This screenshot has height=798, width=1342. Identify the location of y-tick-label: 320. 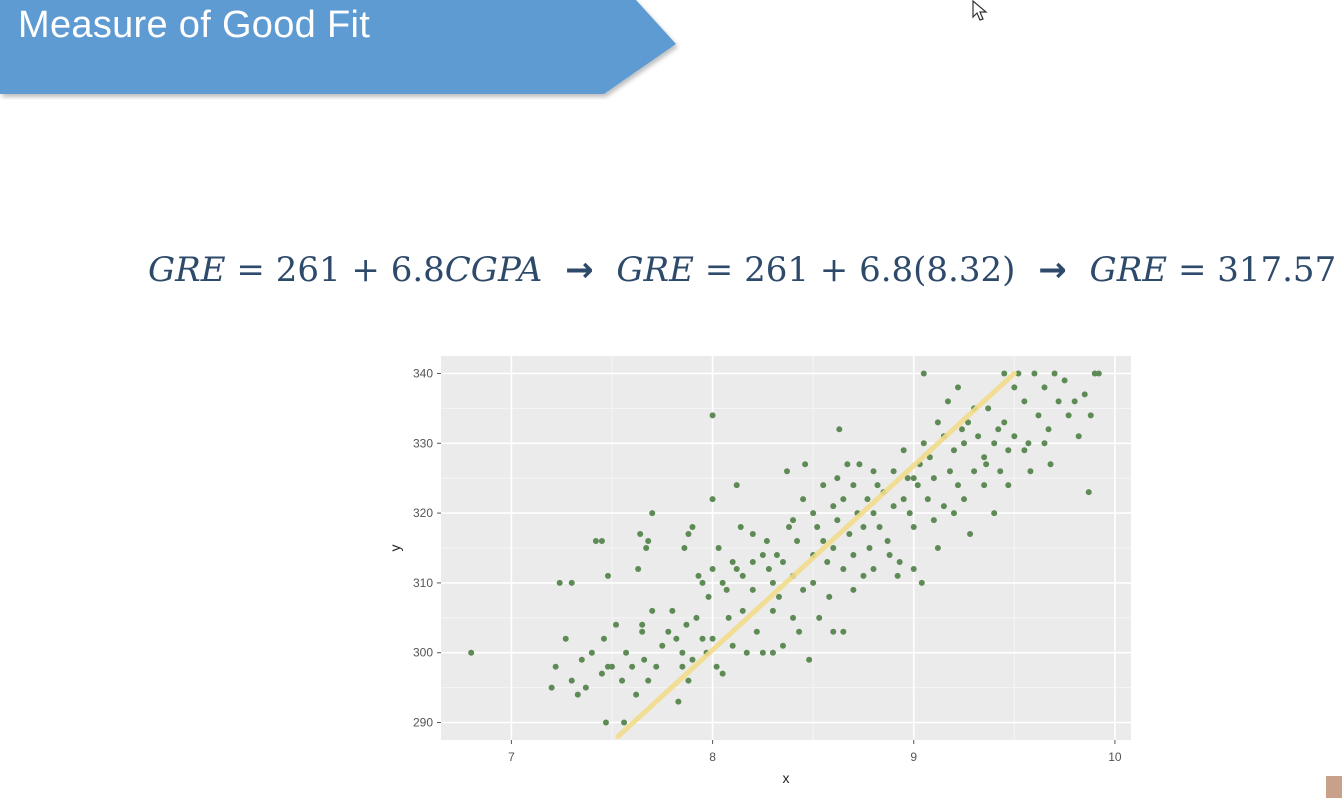
(423, 513).